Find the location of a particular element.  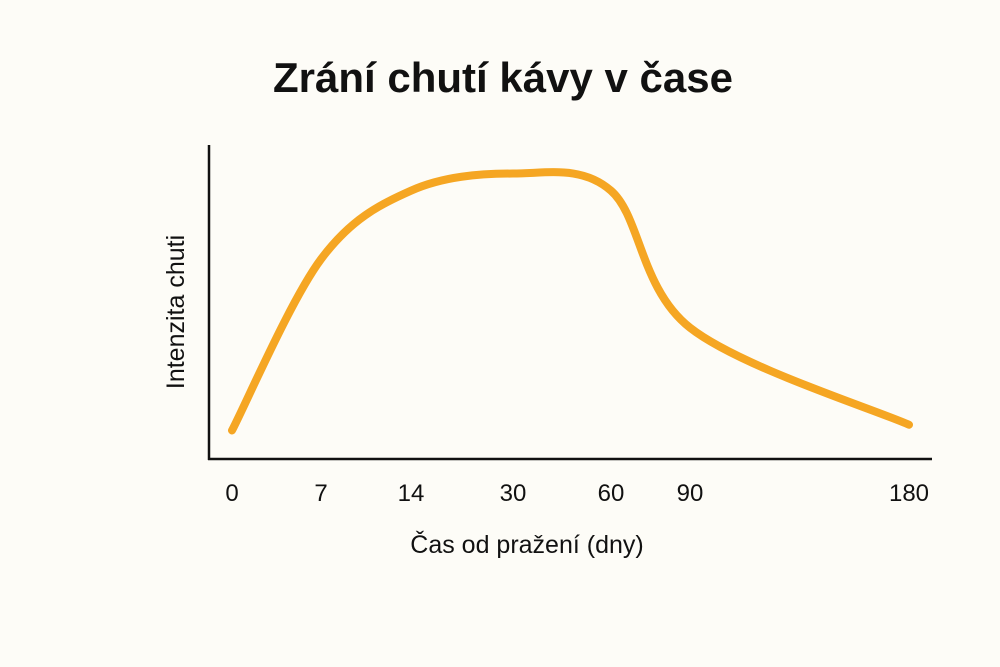

x-tick-label: 7 is located at coordinates (320, 493).